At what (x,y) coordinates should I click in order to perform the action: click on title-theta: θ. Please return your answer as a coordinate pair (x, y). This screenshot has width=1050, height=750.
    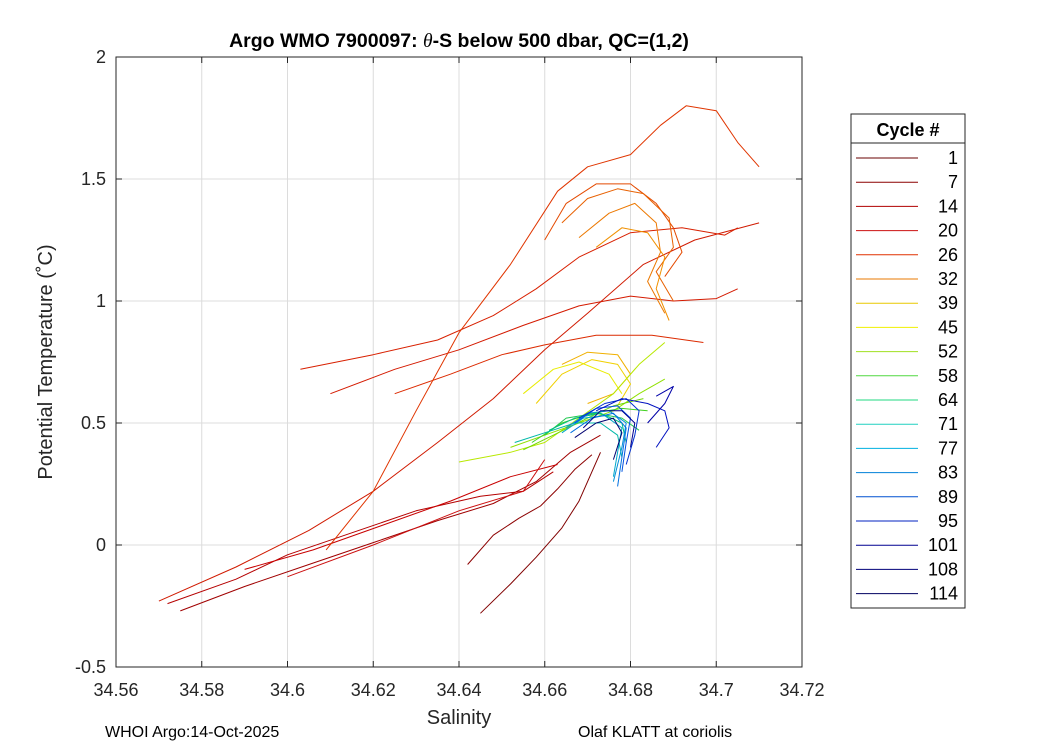
    Looking at the image, I should click on (428, 41).